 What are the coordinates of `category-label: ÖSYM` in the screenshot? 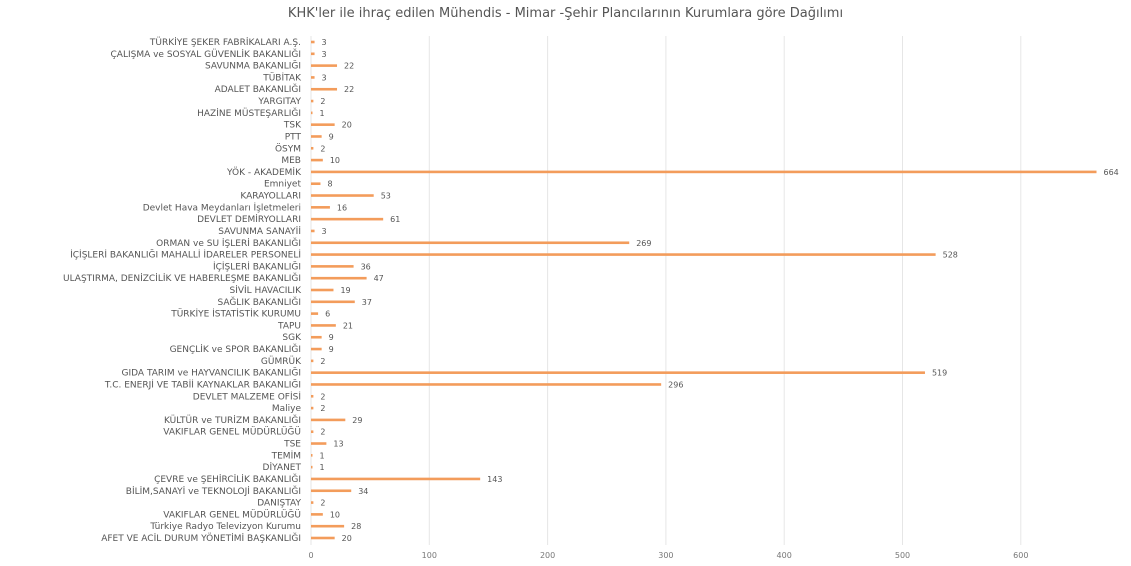 It's located at (288, 148).